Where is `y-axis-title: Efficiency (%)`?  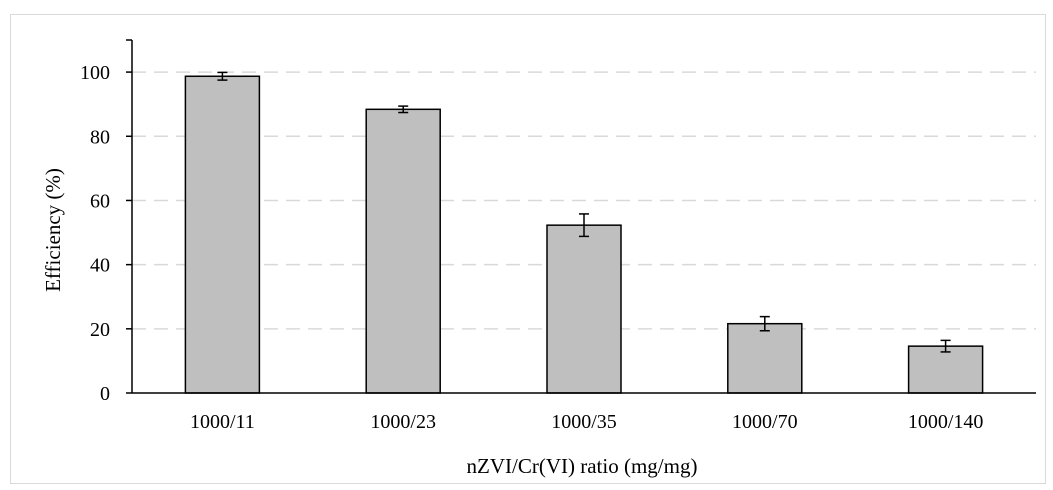
y-axis-title: Efficiency (%) is located at coordinates (53, 230).